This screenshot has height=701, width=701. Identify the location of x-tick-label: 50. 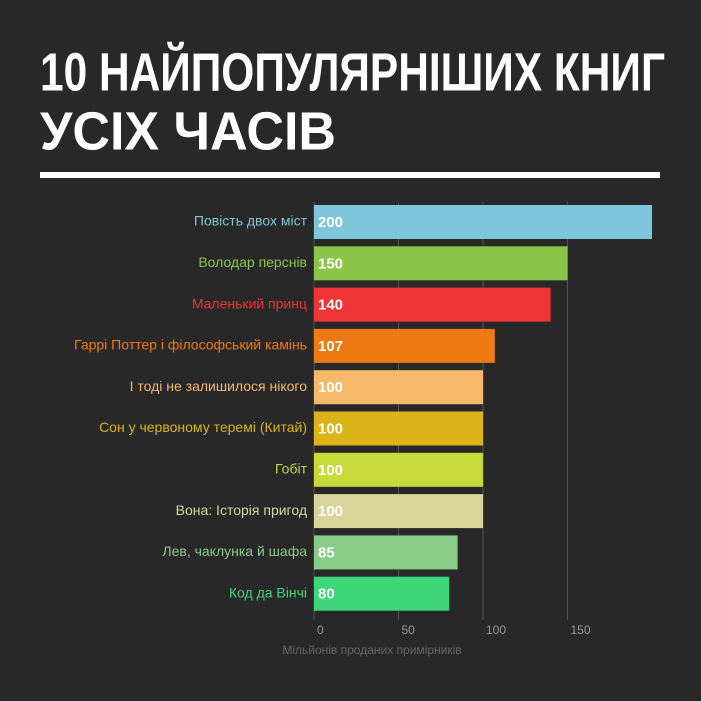
(409, 630).